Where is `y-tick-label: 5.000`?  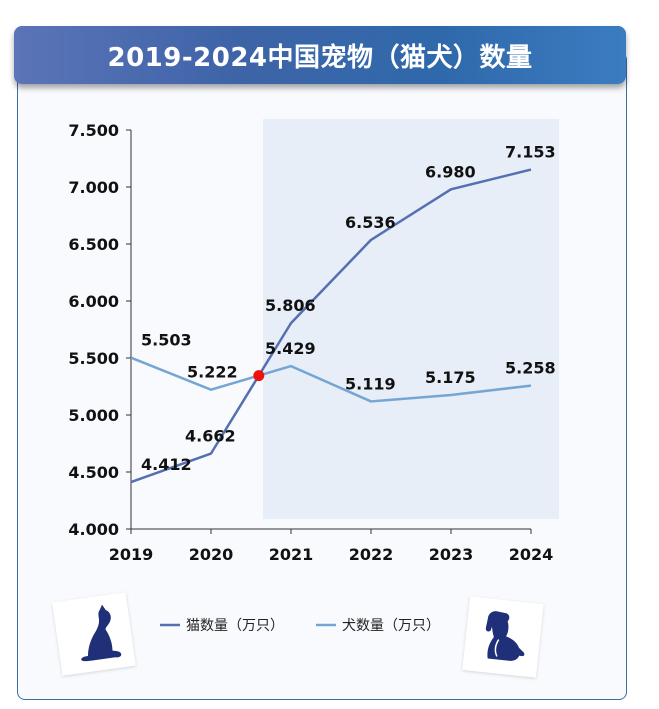 y-tick-label: 5.000 is located at coordinates (93, 415).